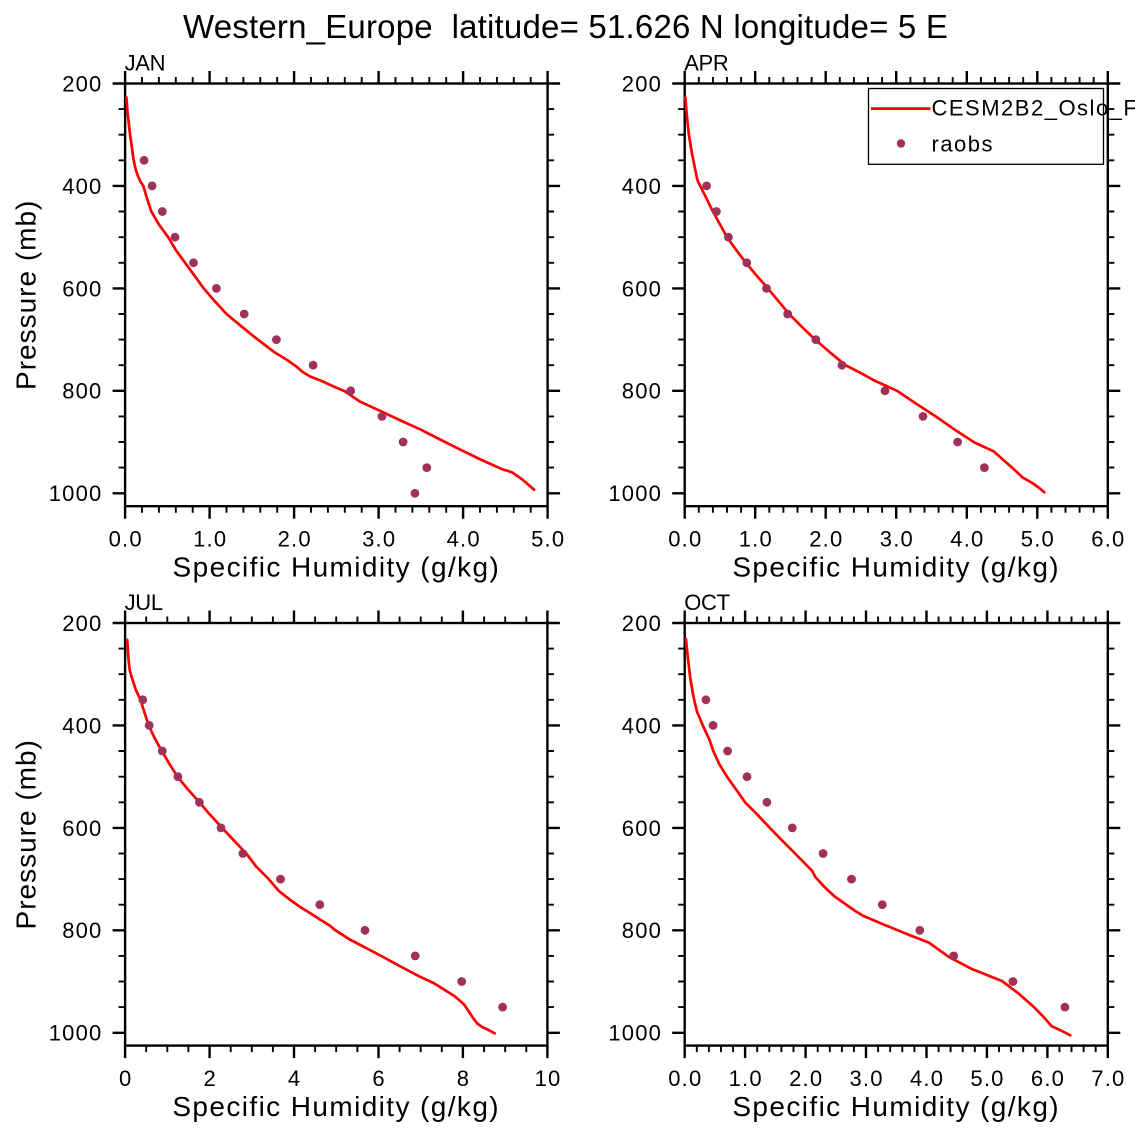  Describe the element at coordinates (706, 63) in the screenshot. I see `svg-text: APR` at that location.